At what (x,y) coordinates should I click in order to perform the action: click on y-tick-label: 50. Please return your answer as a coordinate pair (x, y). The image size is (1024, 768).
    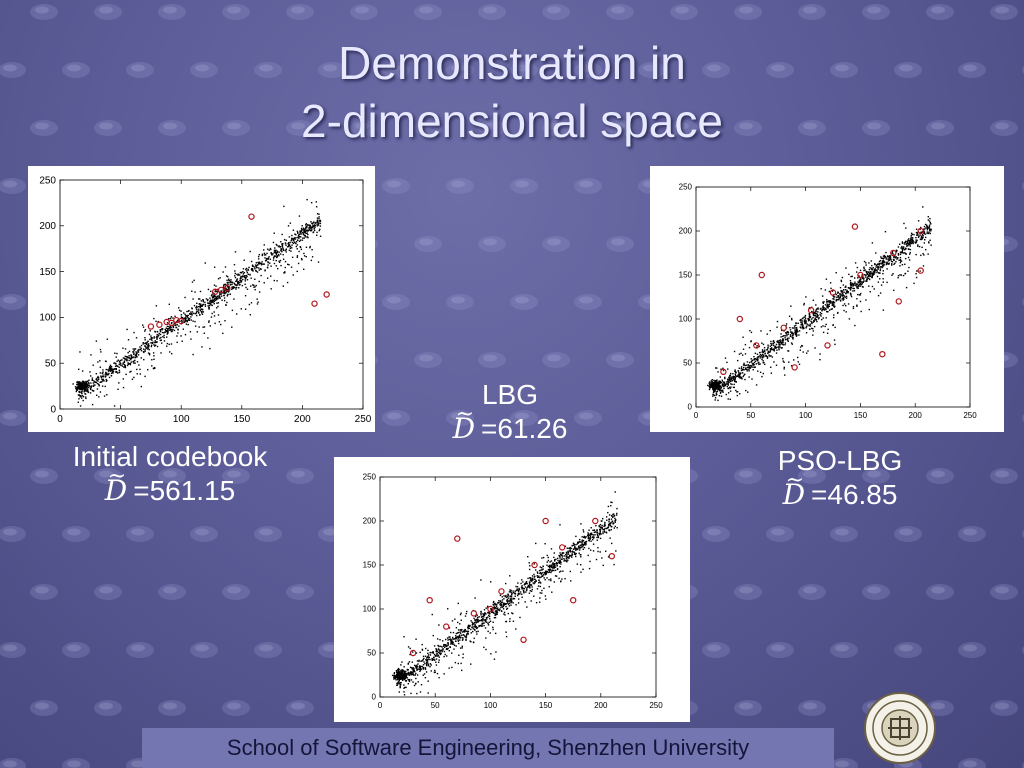
    Looking at the image, I should click on (687, 363).